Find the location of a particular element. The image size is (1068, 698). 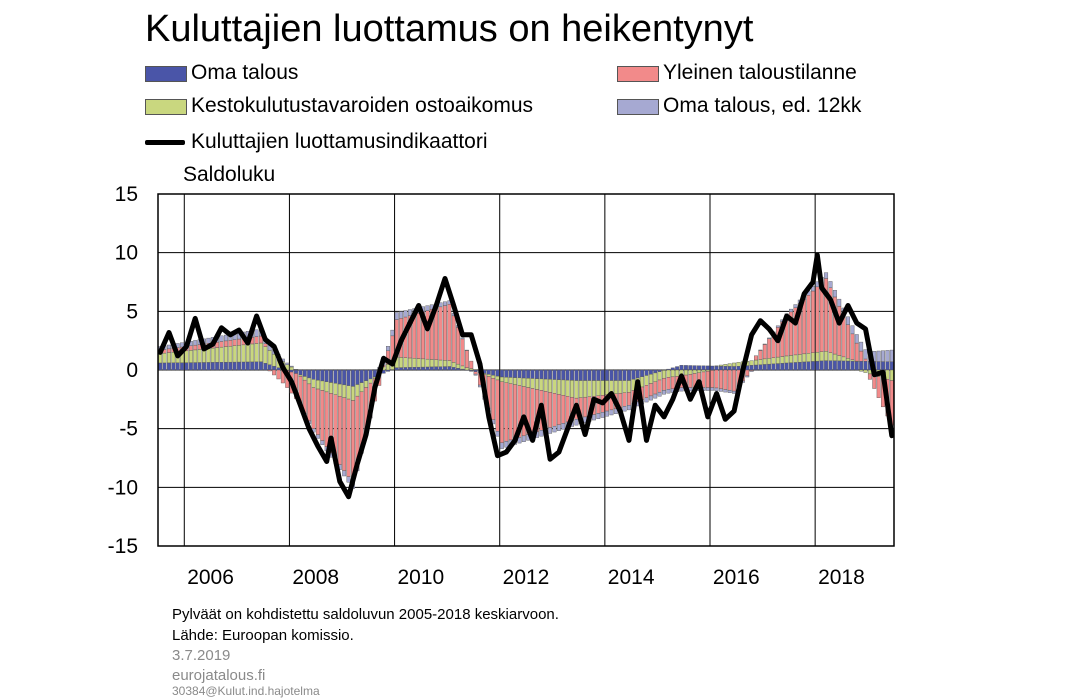

legend-swatch-oma-talous is located at coordinates (166, 74).